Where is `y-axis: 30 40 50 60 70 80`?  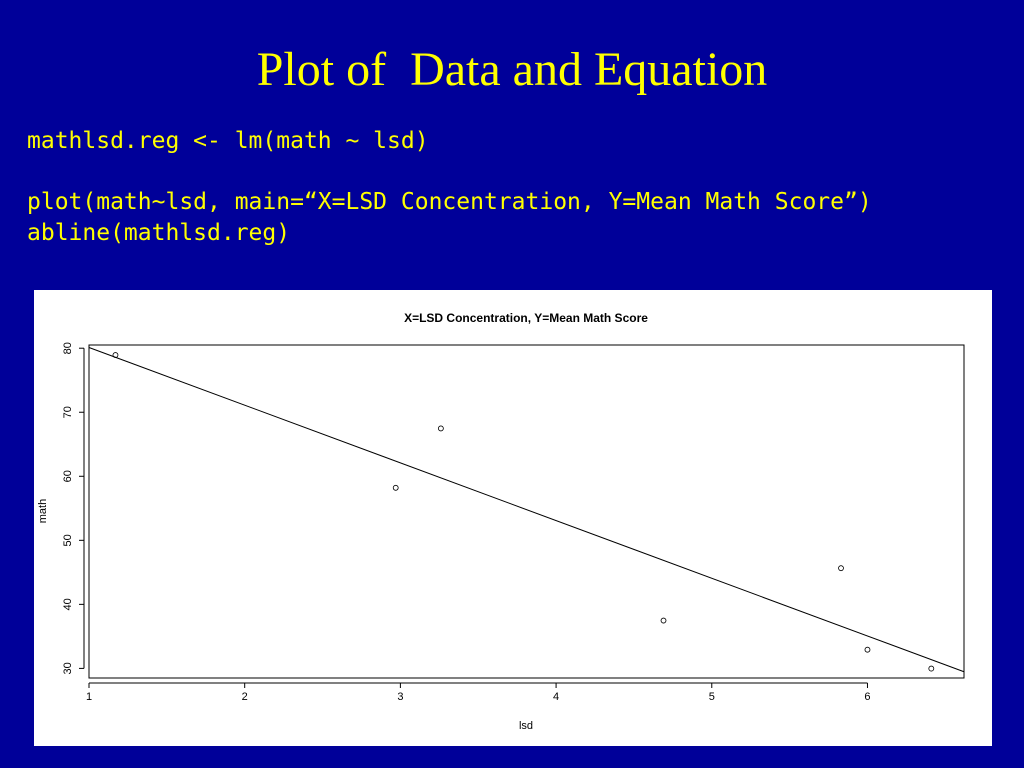 y-axis: 30 40 50 60 70 80 is located at coordinates (73, 508).